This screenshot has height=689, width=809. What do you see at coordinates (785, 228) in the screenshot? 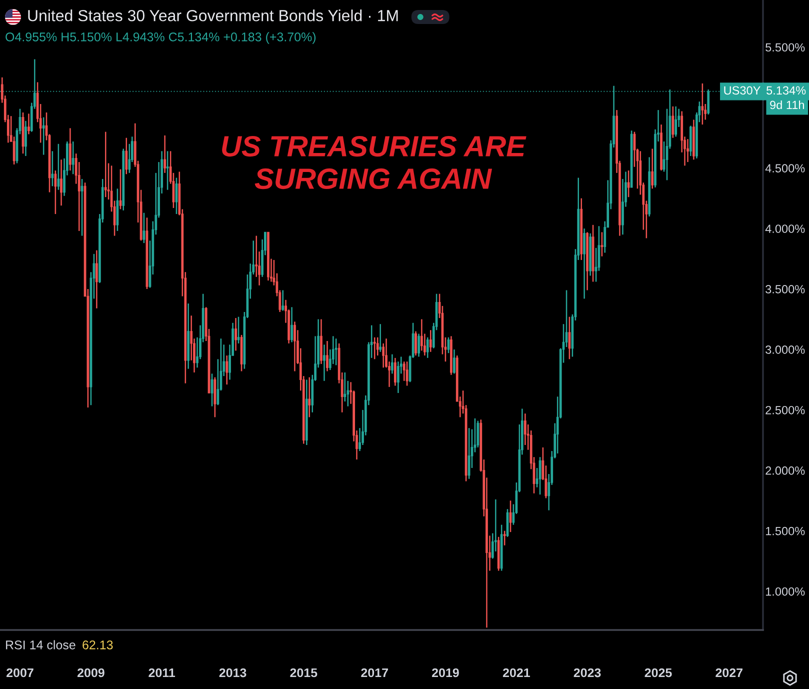
I see `y-tick-label: 4.000%` at bounding box center [785, 228].